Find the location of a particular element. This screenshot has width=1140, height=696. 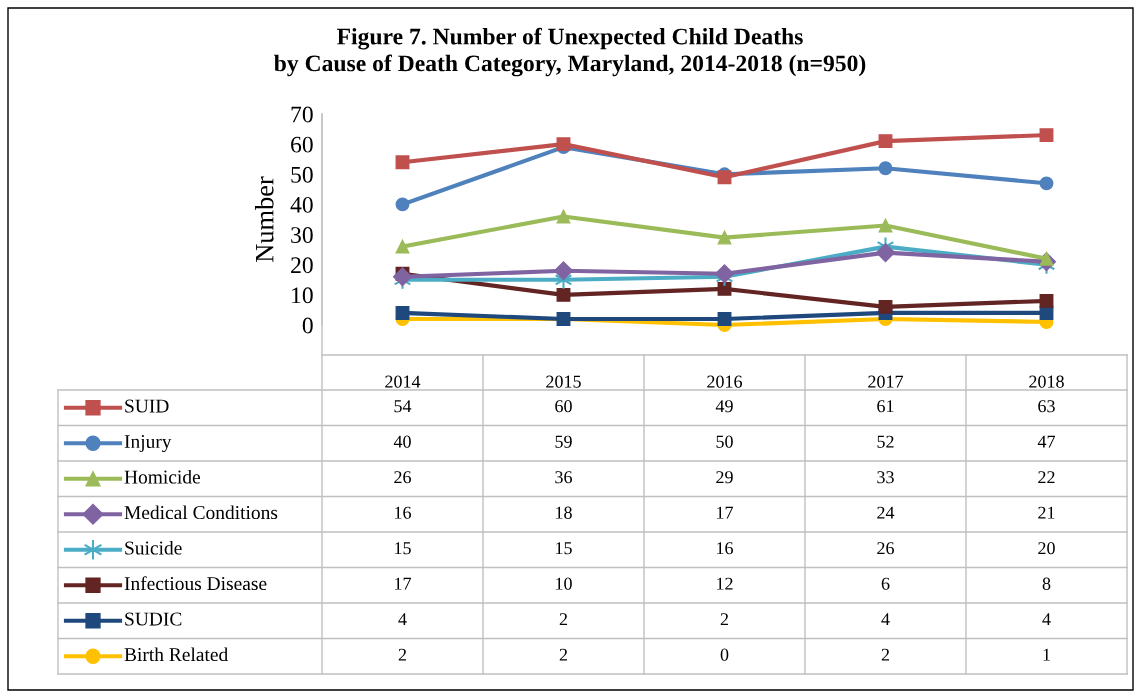

legend-label: Injury is located at coordinates (148, 444).